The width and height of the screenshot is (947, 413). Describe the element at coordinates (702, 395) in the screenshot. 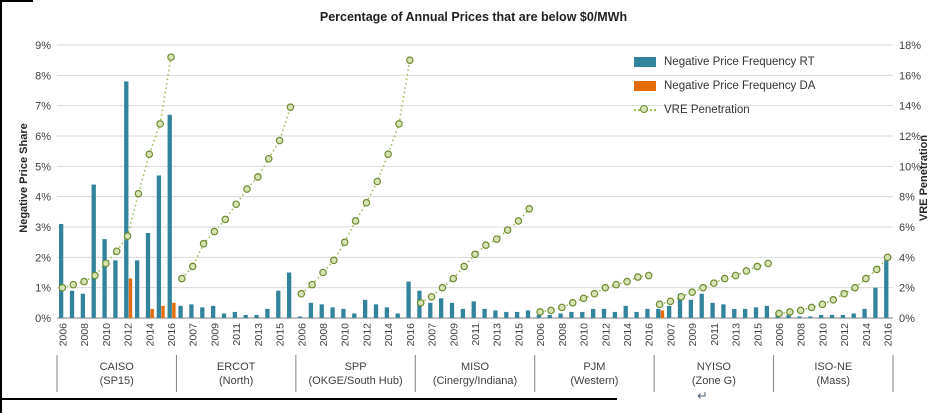

I see `paragraph-mark: ↵` at that location.